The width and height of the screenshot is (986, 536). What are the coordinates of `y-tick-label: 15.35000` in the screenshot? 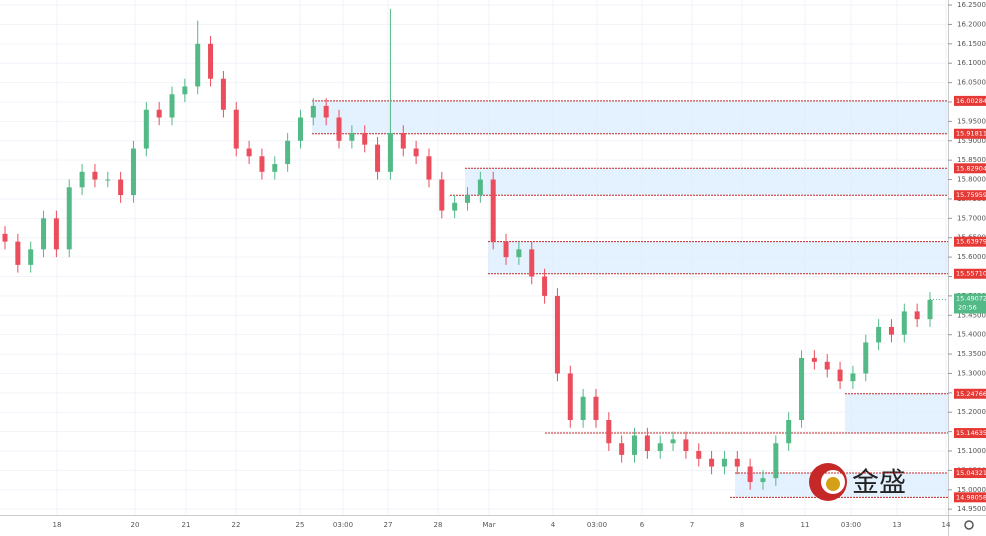 It's located at (971, 354).